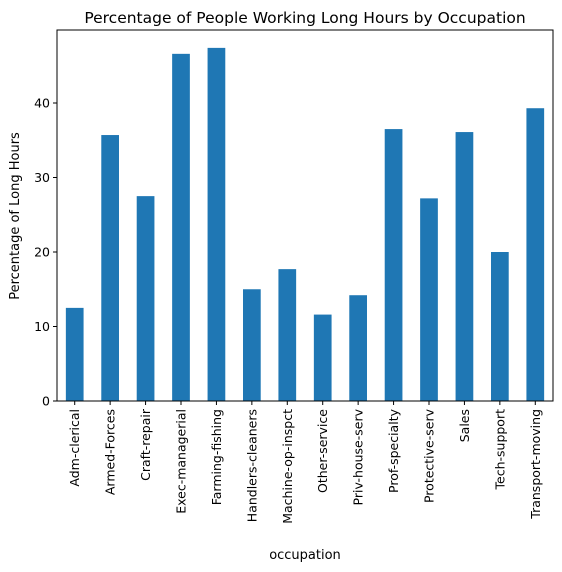 This screenshot has height=572, width=562. What do you see at coordinates (216, 224) in the screenshot?
I see `bar-farming-fishing` at bounding box center [216, 224].